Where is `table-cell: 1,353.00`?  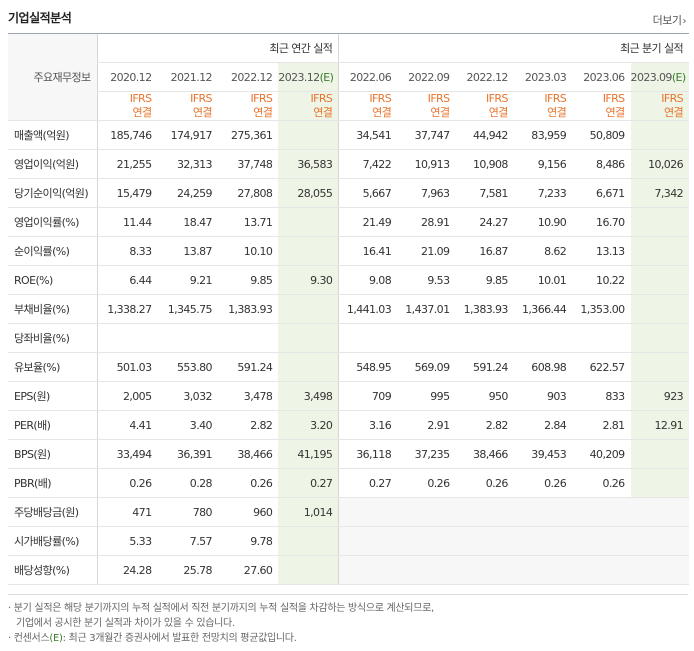 table-cell: 1,353.00 is located at coordinates (601, 309).